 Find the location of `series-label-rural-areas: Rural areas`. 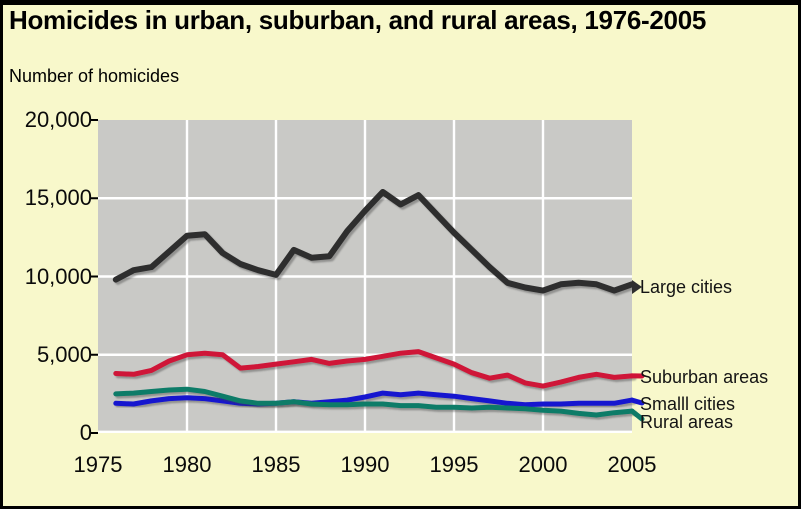

series-label-rural-areas: Rural areas is located at coordinates (687, 422).